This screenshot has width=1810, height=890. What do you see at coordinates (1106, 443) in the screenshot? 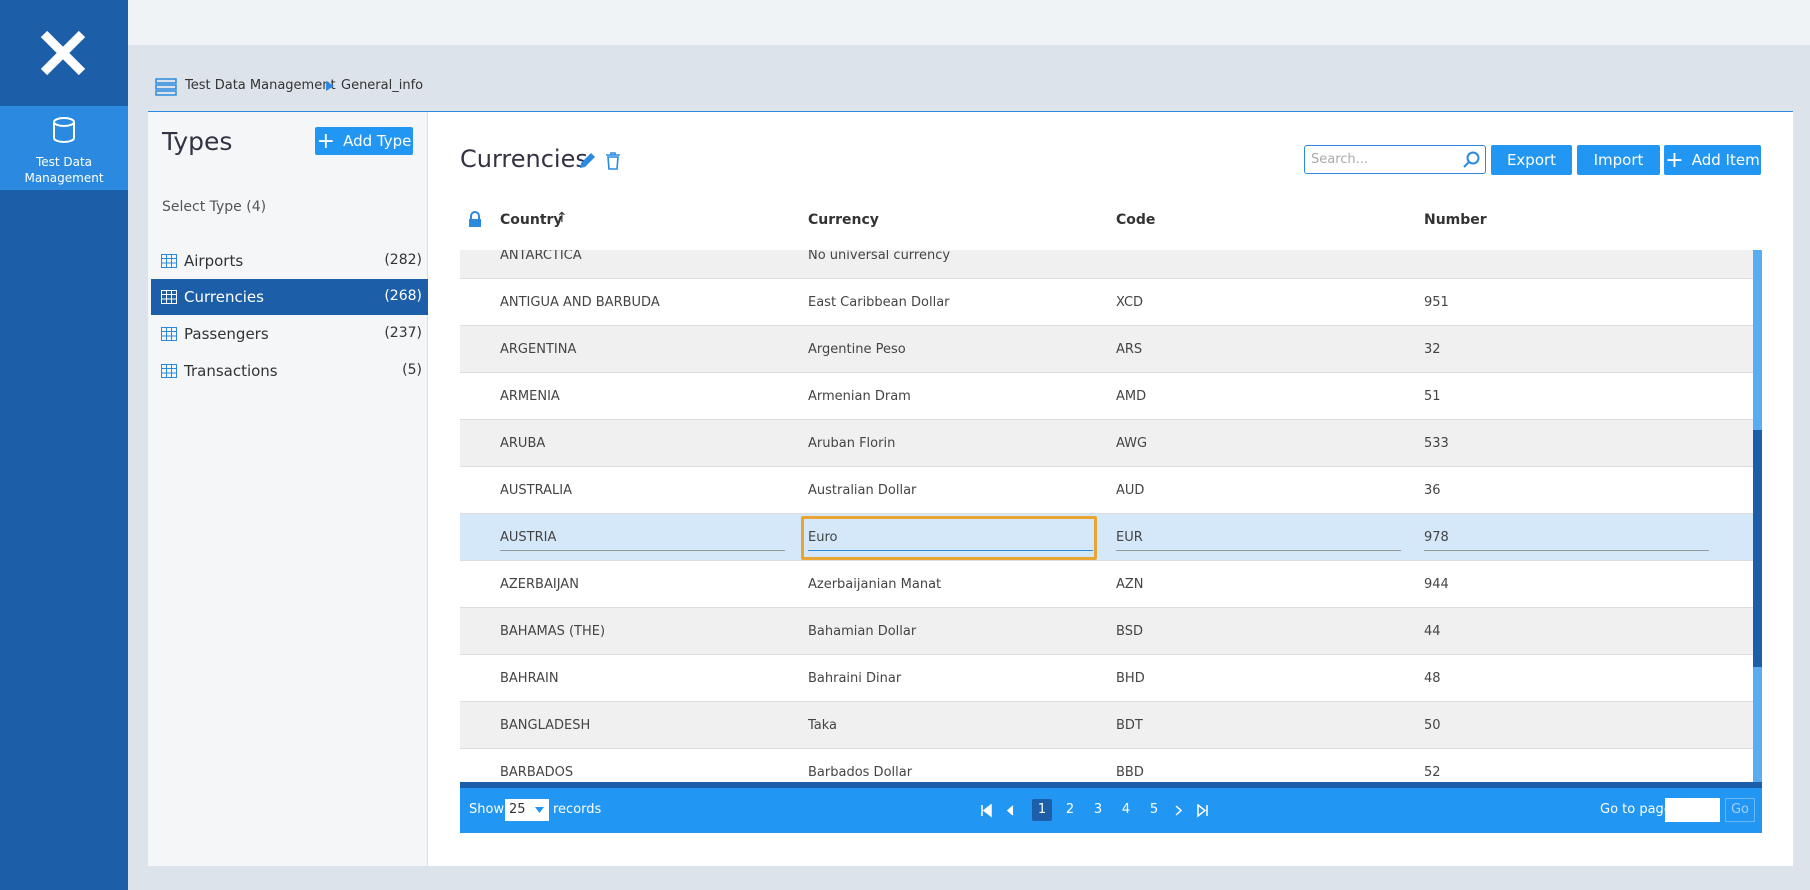
I see `table-row: ARUBA Aruban Florin AWG 533` at bounding box center [1106, 443].